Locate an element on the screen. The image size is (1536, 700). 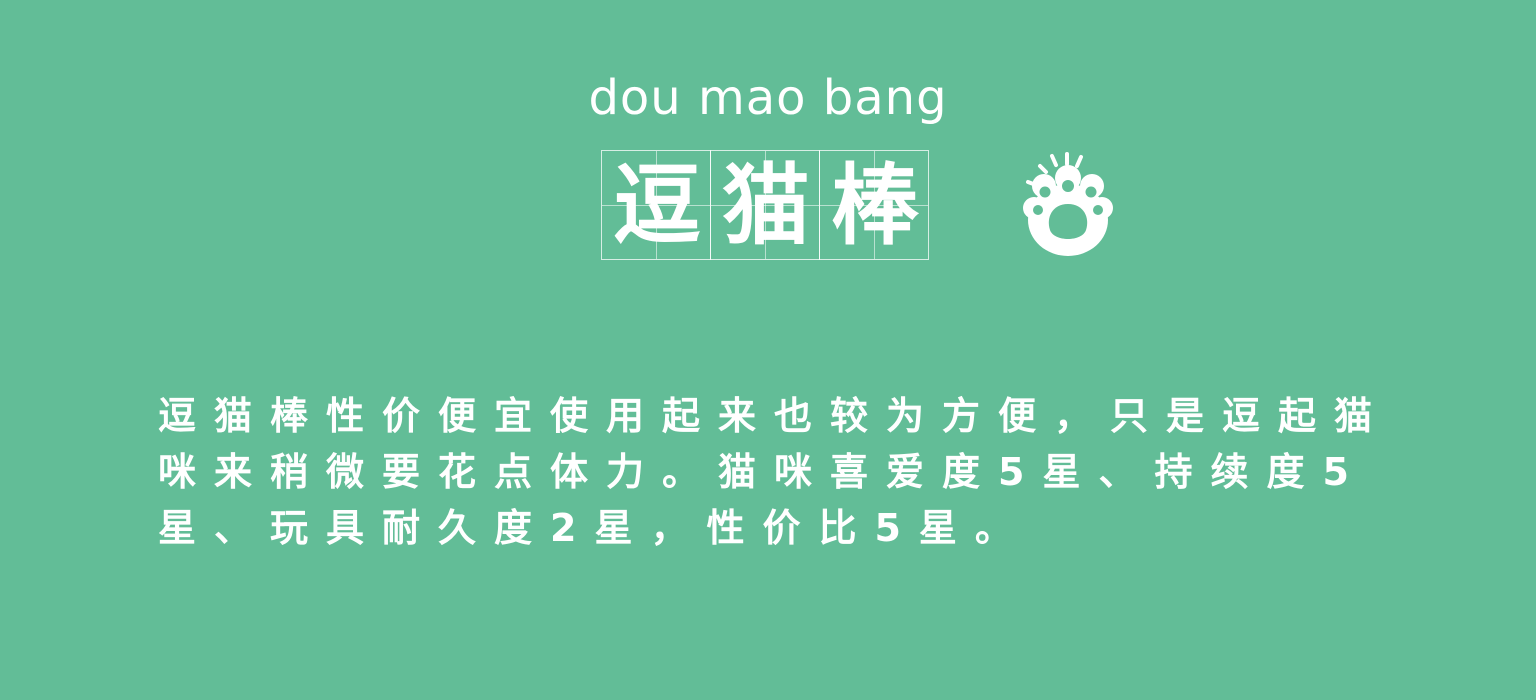
title-char: 棒 is located at coordinates (874, 205).